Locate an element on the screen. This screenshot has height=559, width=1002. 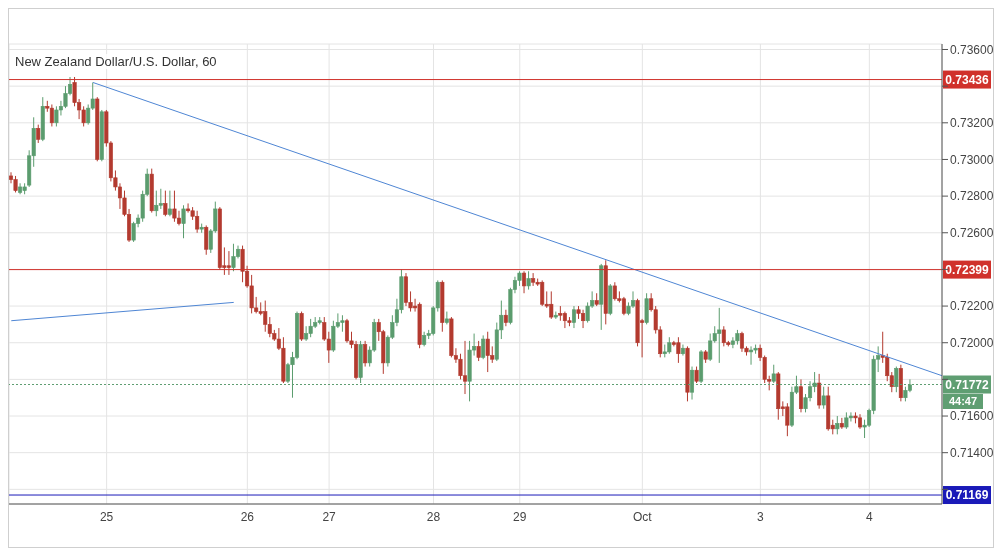
y-tick-label: 0.71400 is located at coordinates (972, 452).